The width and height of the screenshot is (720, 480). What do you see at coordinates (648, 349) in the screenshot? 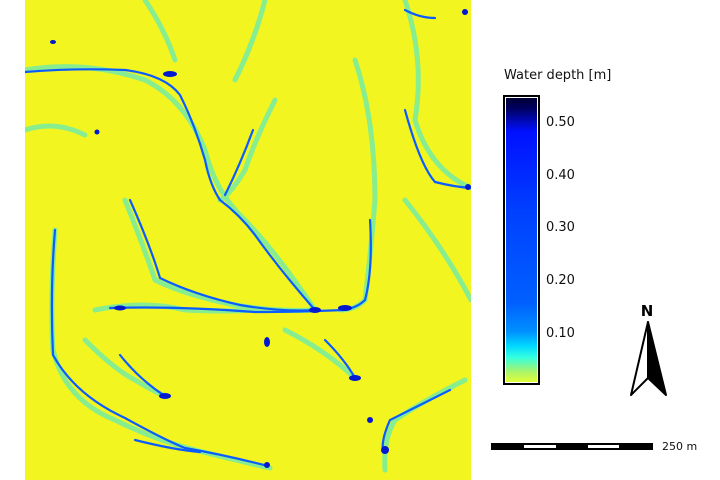
I see `north-arrow-icon: N` at bounding box center [648, 349].